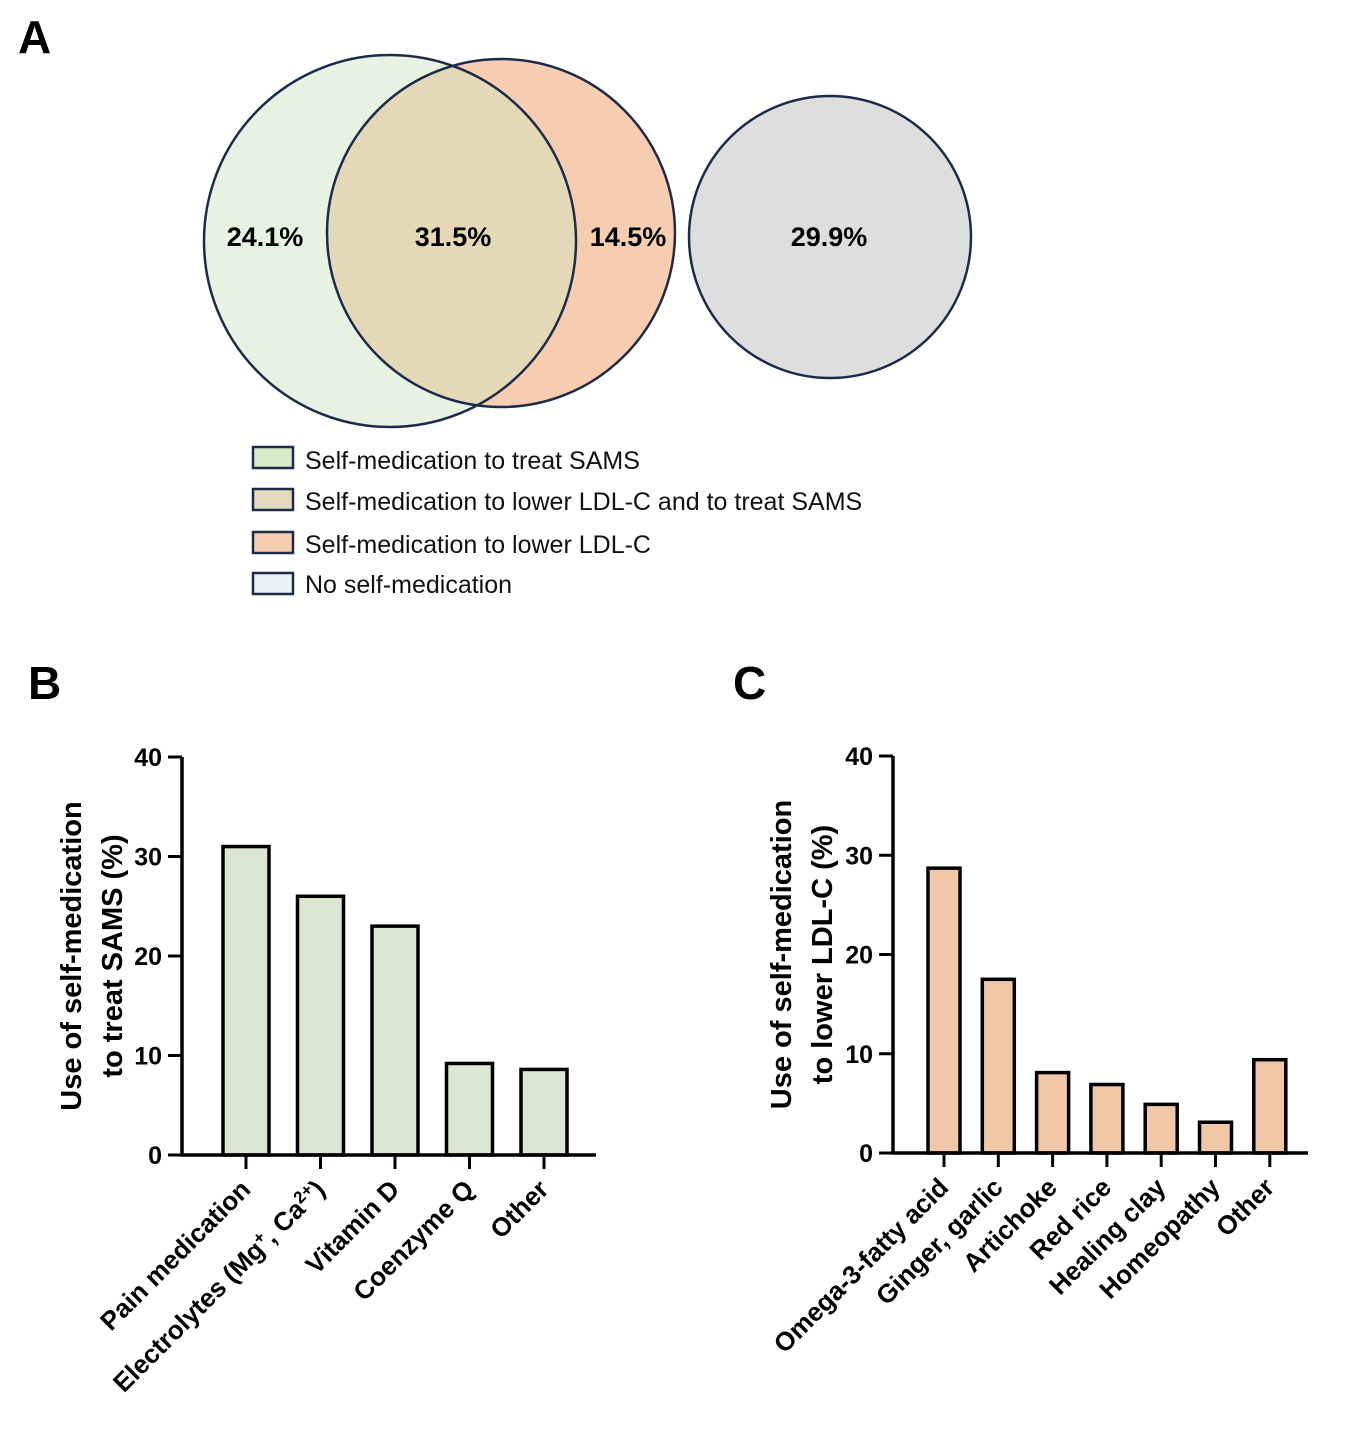  I want to click on venn-value-none: 29.9%, so click(829, 237).